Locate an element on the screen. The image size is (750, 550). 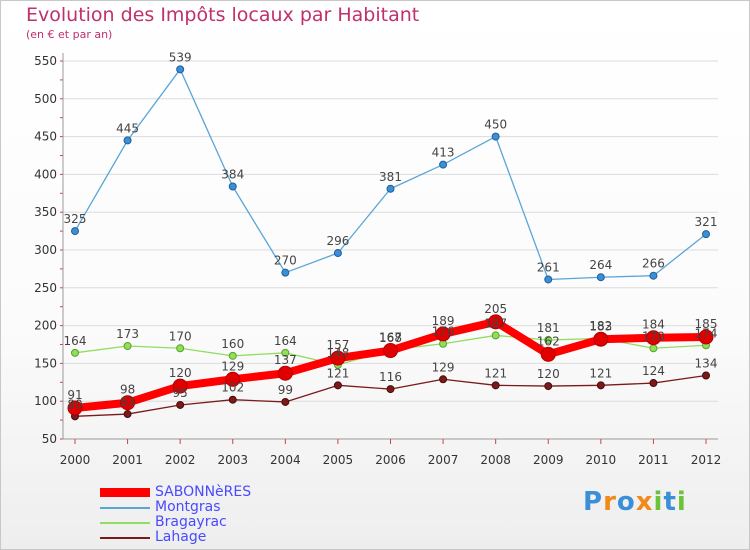
x-tick-label: 2012 is located at coordinates (706, 460).